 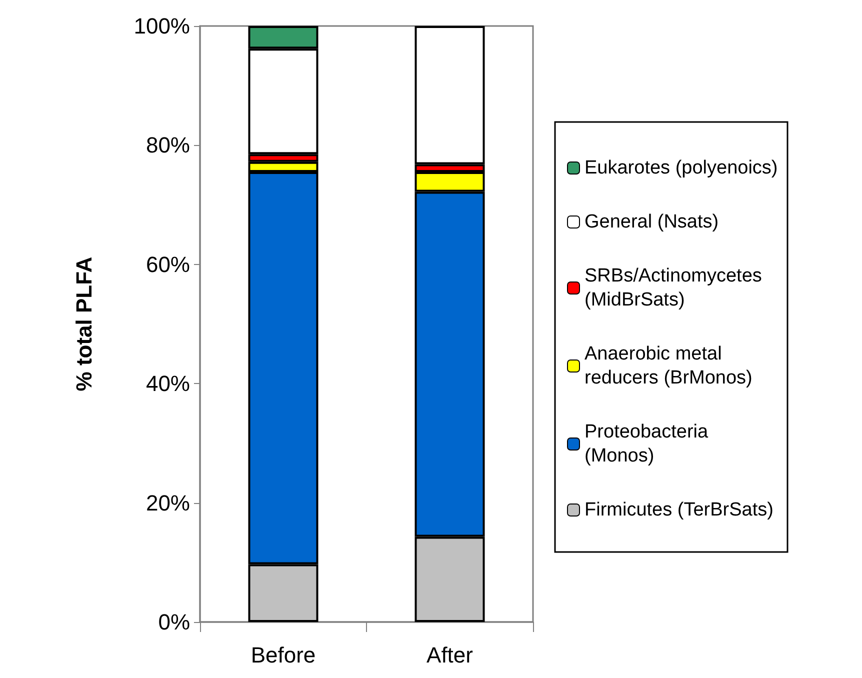 What do you see at coordinates (649, 444) in the screenshot?
I see `legend-label: Proteobacteria (Monos)` at bounding box center [649, 444].